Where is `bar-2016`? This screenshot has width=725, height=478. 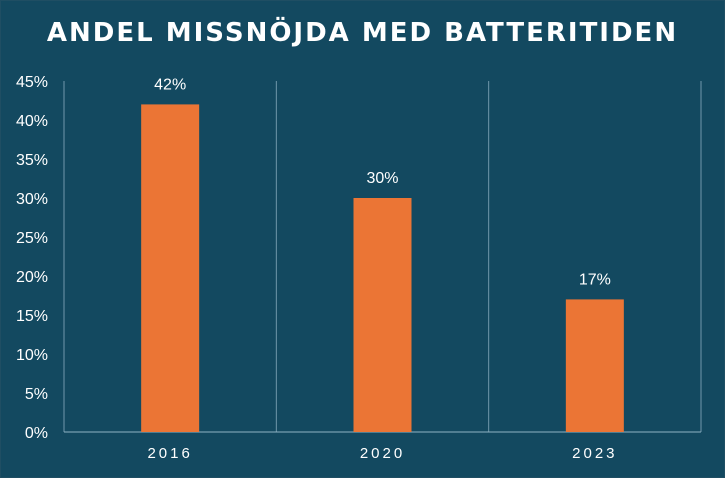 bar-2016 is located at coordinates (170, 268).